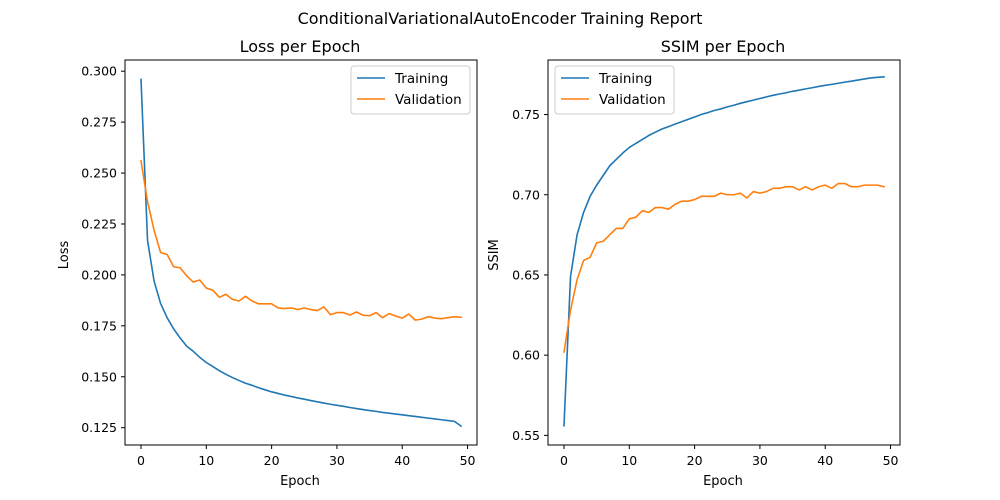 The height and width of the screenshot is (500, 1000). Describe the element at coordinates (526, 114) in the screenshot. I see `ssim-y-tick-label: 0.75` at that location.